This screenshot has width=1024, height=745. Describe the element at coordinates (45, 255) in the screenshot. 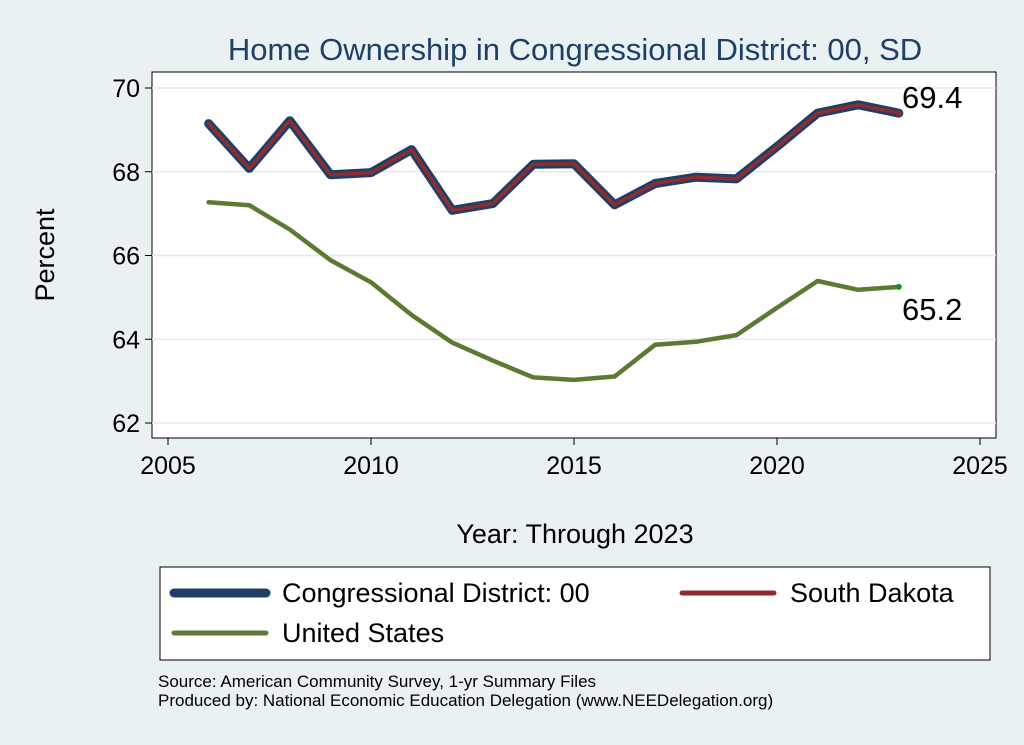

I see `y-axis-label: Percent` at that location.